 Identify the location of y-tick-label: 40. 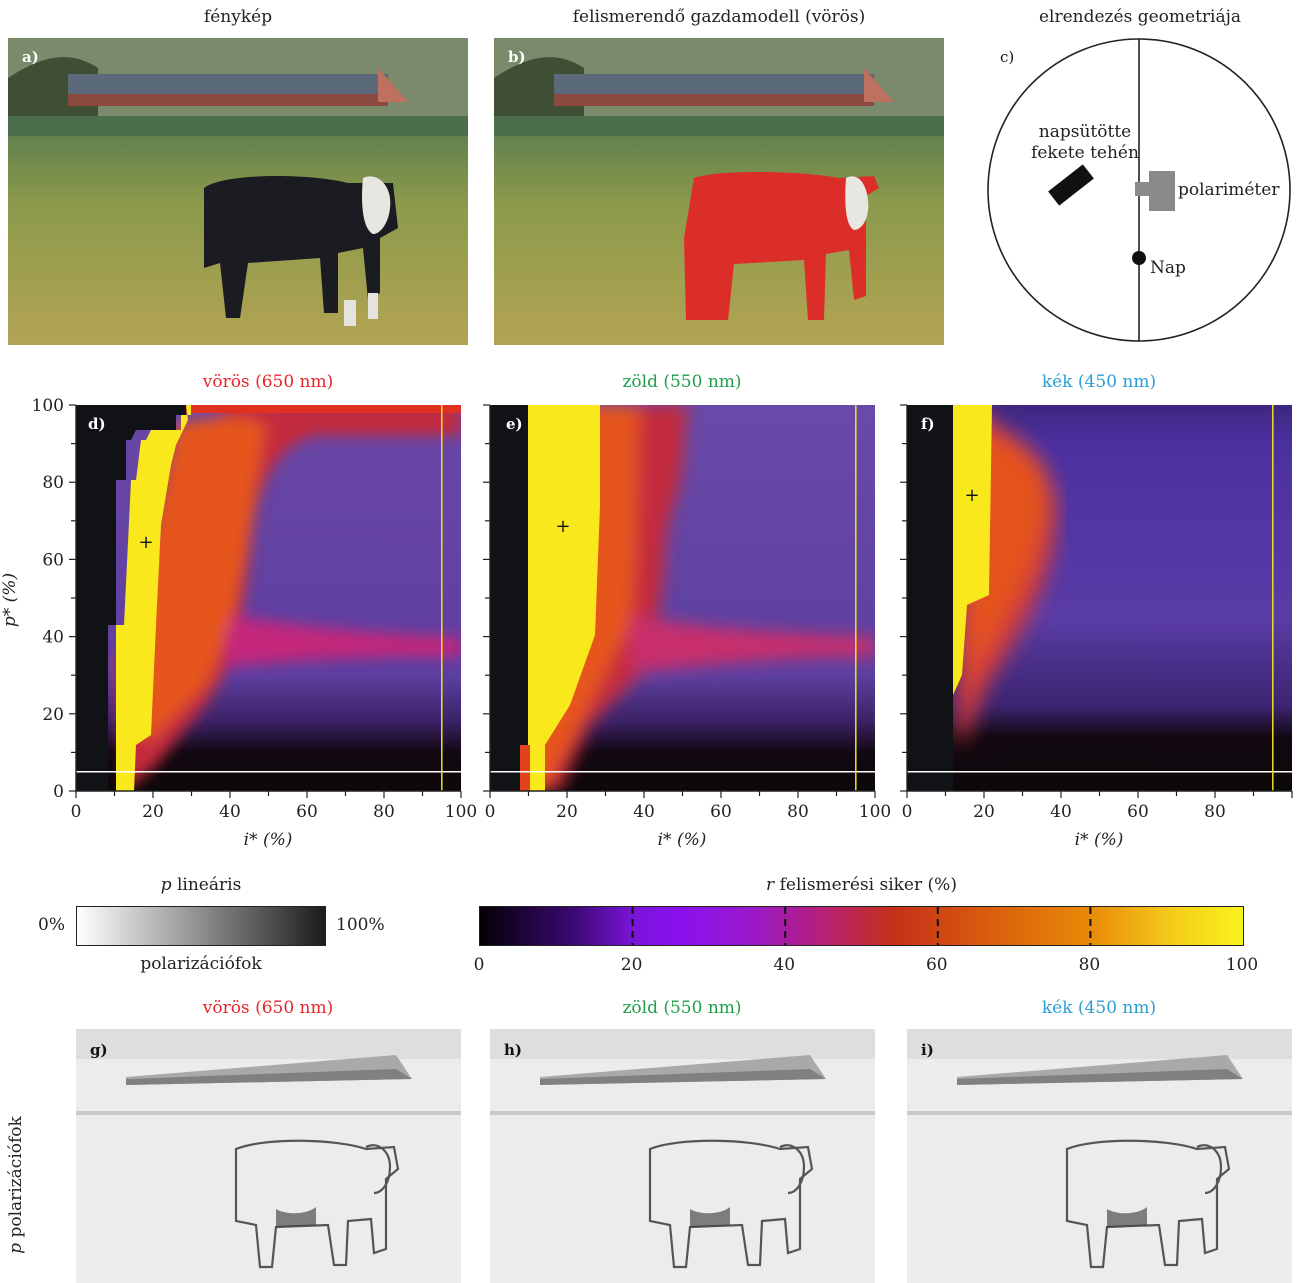
(53, 638).